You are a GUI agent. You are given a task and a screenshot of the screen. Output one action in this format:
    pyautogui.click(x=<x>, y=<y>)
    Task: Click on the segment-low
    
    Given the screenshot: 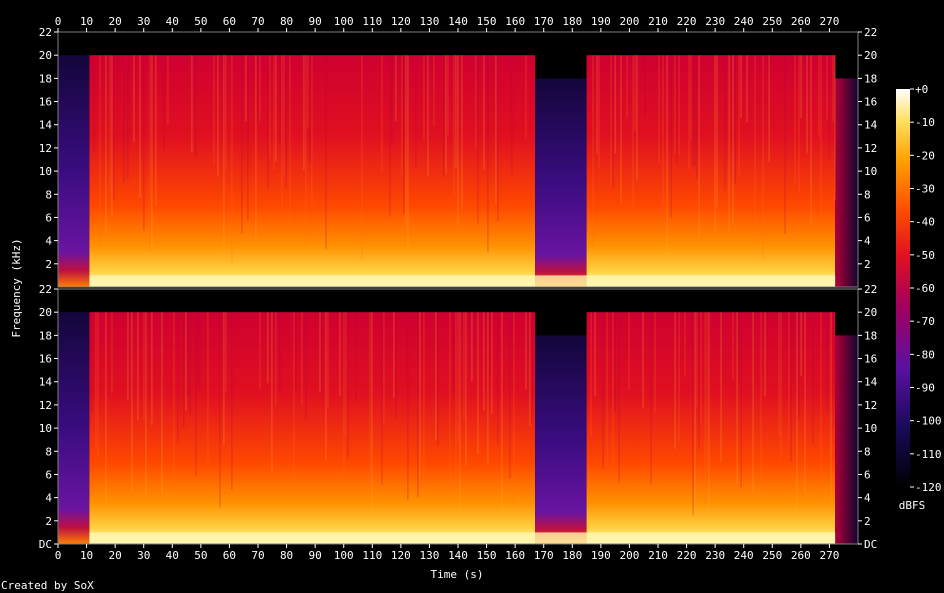 What is the action you would take?
    pyautogui.click(x=561, y=439)
    